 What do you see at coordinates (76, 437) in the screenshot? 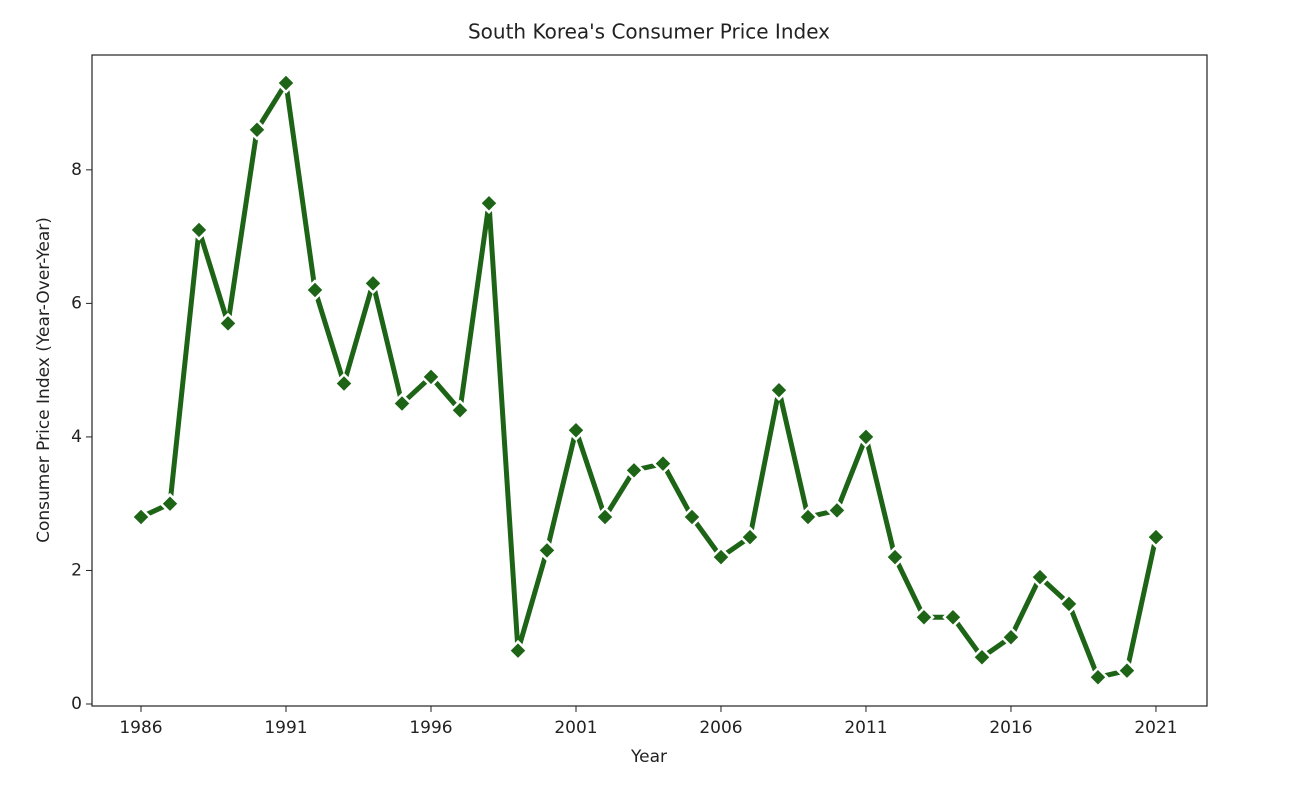
I see `y-tick-label: 4` at bounding box center [76, 437].